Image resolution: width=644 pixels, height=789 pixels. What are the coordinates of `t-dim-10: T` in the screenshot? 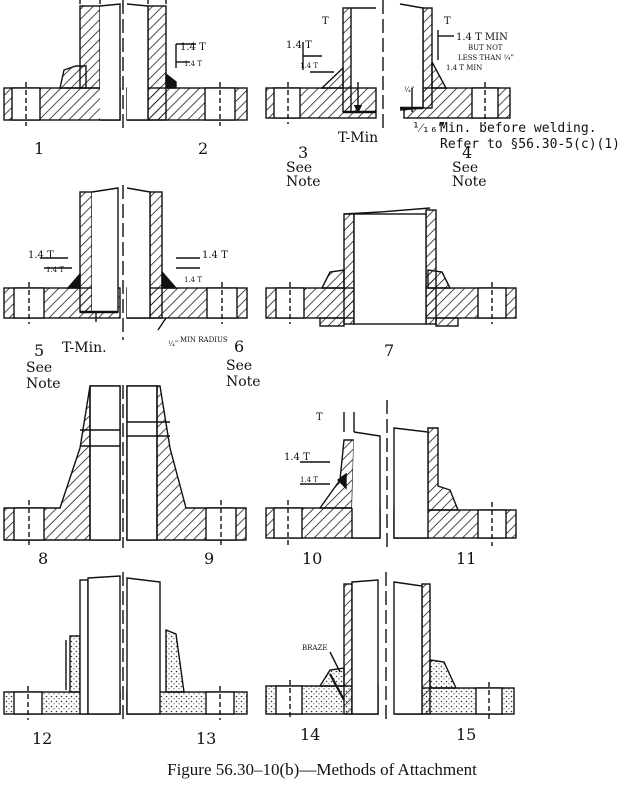 It's located at (319, 417).